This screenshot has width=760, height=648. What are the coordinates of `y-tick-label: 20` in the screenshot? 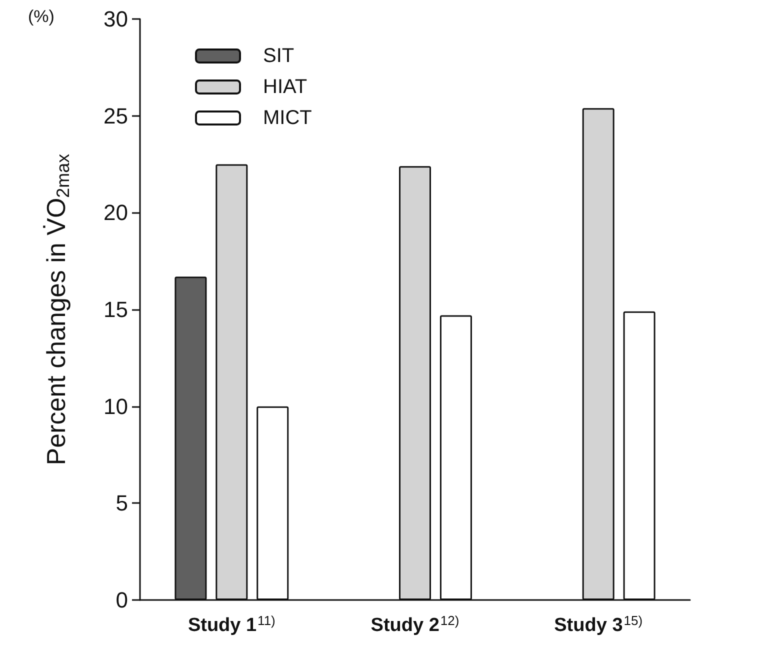 It's located at (116, 213).